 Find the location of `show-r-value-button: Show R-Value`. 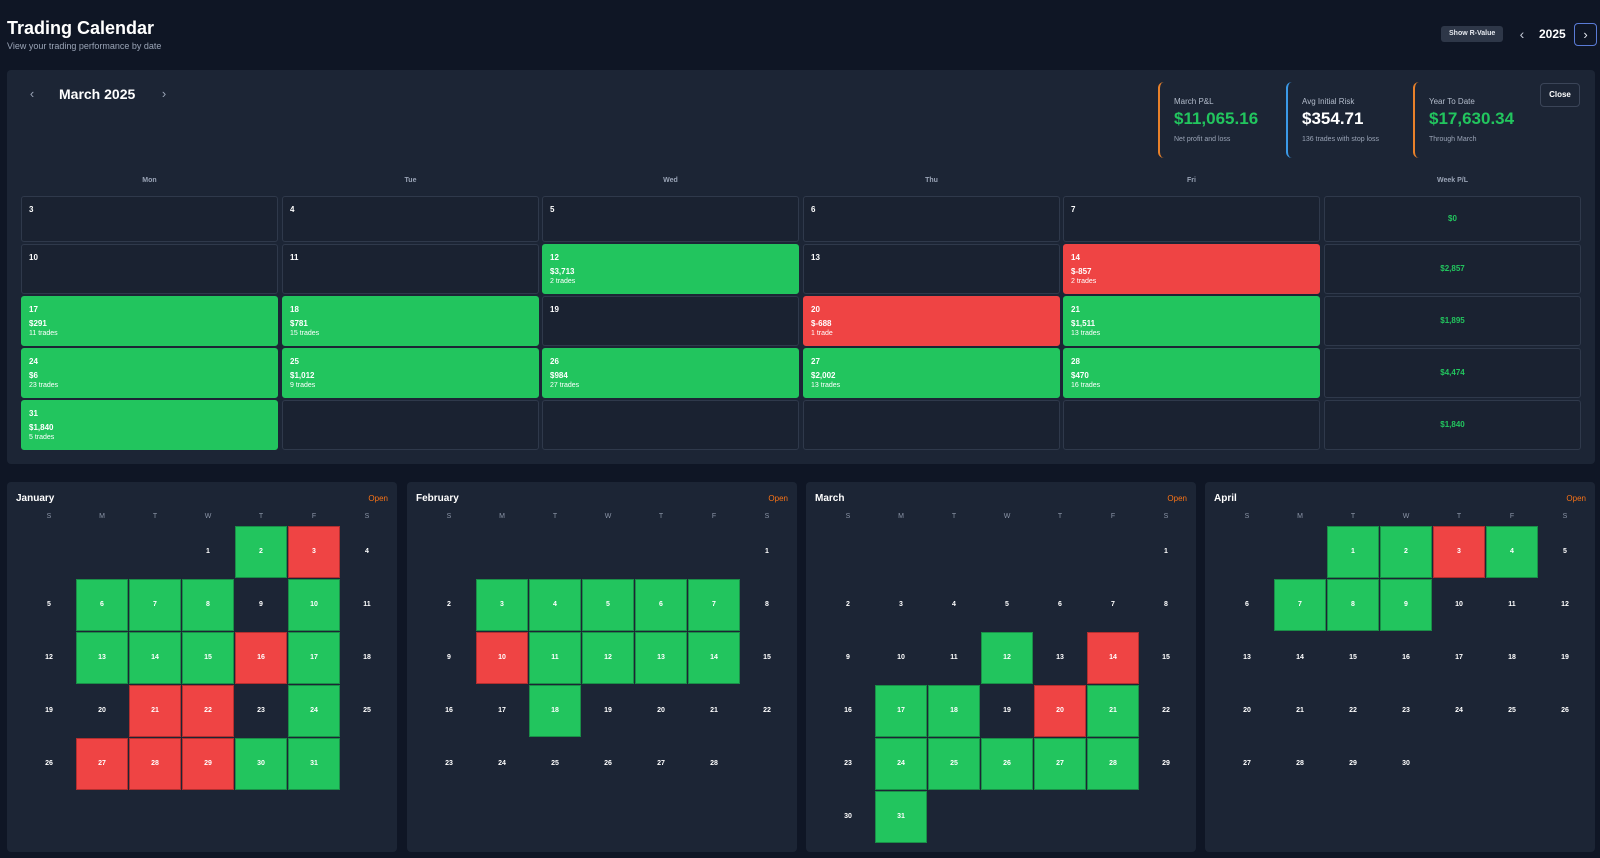

show-r-value-button: Show R-Value is located at coordinates (1472, 34).